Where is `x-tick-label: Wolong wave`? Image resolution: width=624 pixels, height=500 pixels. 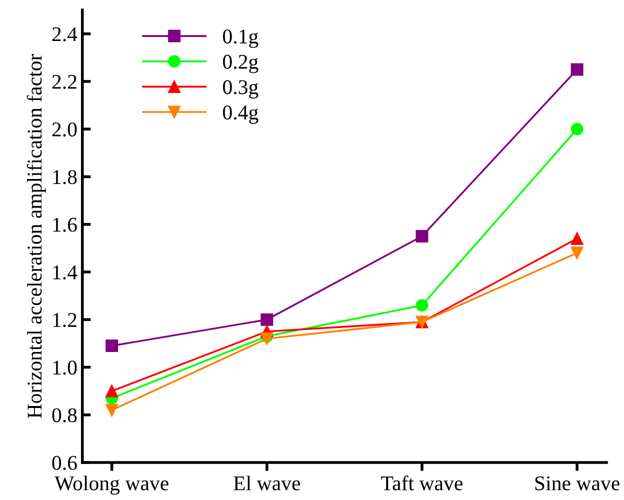 x-tick-label: Wolong wave is located at coordinates (111, 485).